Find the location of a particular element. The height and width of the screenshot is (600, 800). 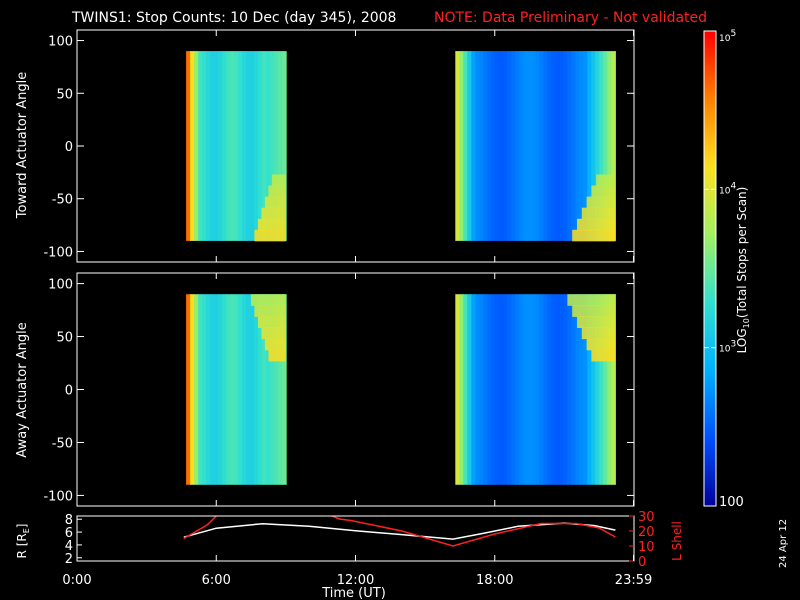

lshell-tick-label: 10 is located at coordinates (646, 547).